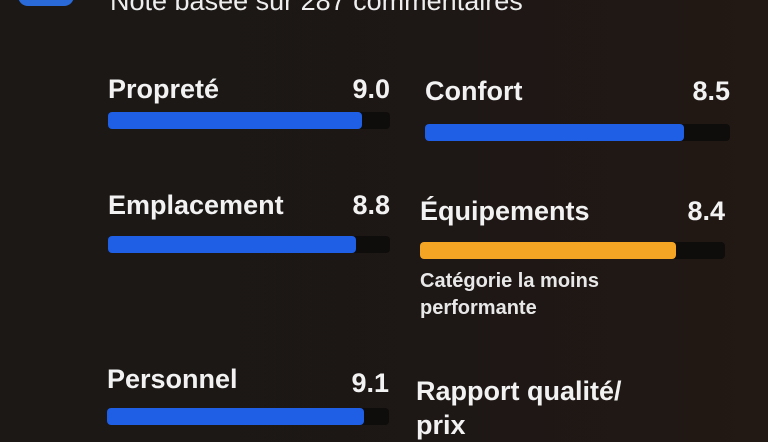 The height and width of the screenshot is (442, 768). Describe the element at coordinates (46, 3) in the screenshot. I see `logo` at that location.